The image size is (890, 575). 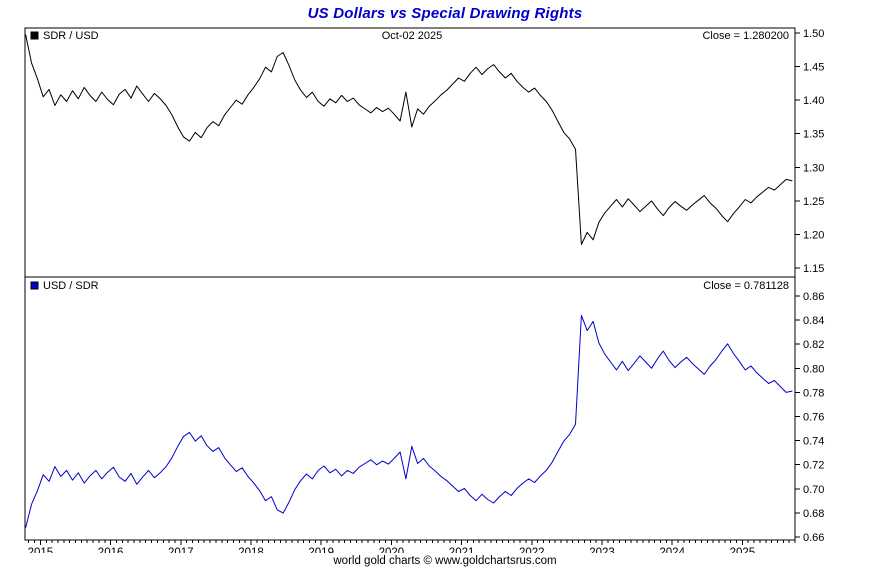 I want to click on svg-text: 0.76, so click(x=813, y=418).